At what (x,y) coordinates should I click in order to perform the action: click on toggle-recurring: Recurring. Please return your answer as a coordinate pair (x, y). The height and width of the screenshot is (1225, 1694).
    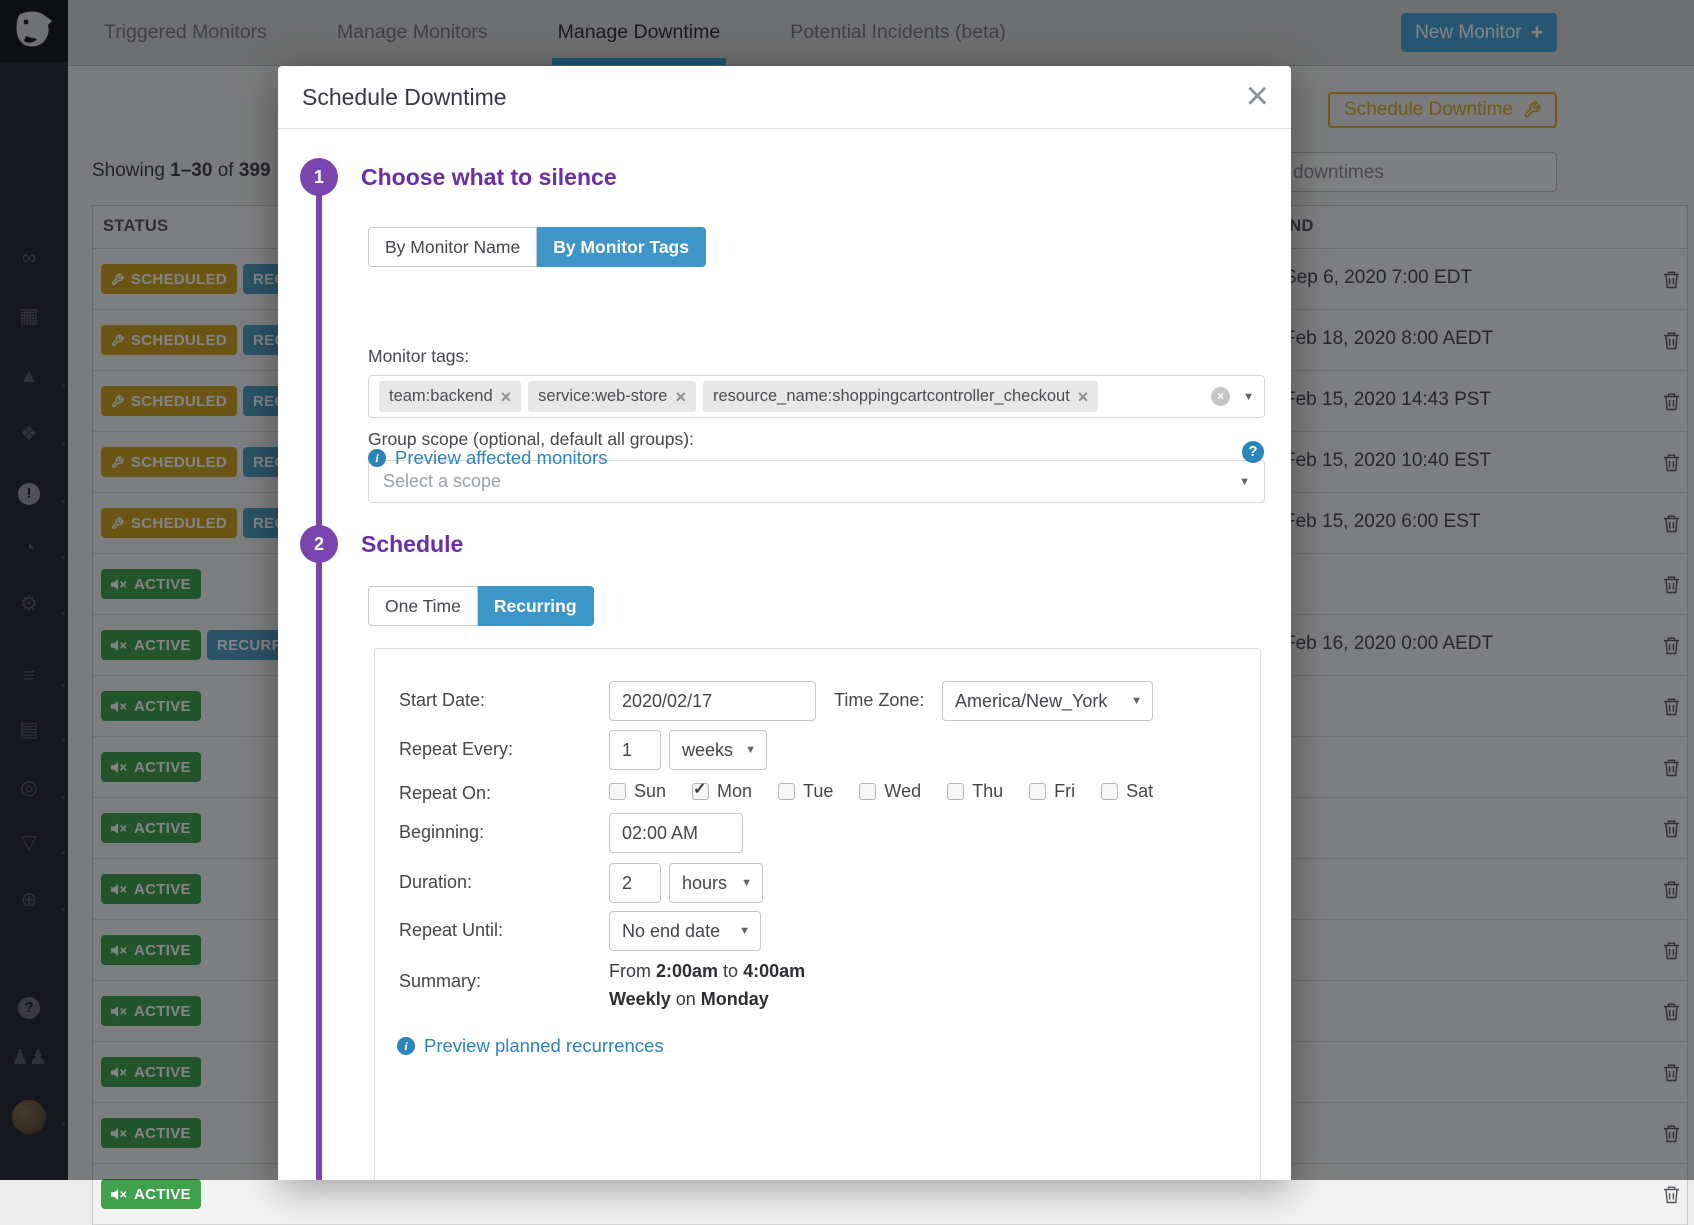
    Looking at the image, I should click on (535, 606).